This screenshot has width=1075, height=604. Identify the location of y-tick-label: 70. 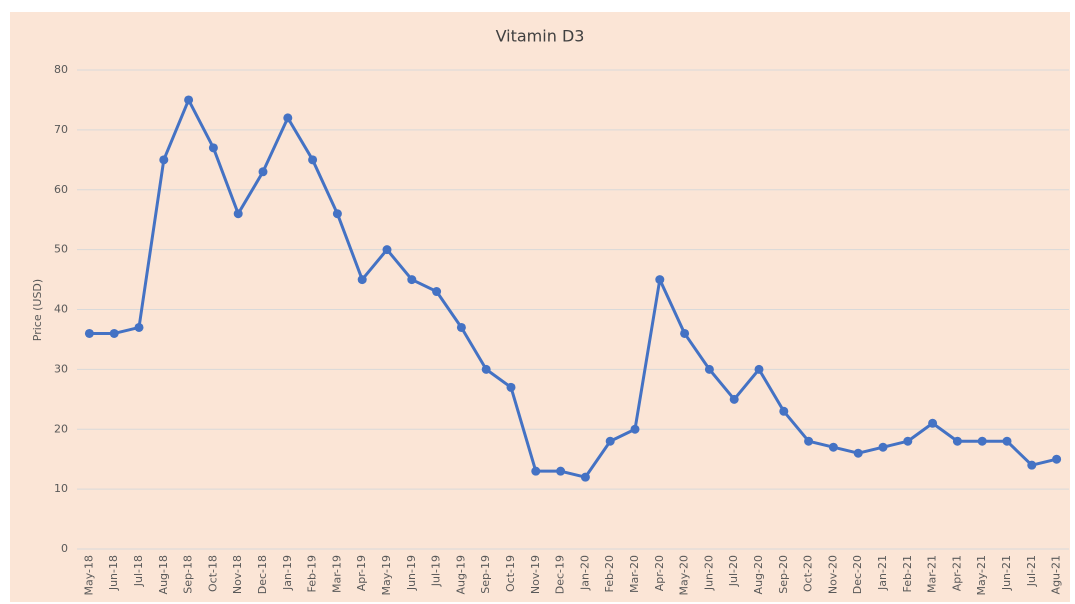
(61, 129).